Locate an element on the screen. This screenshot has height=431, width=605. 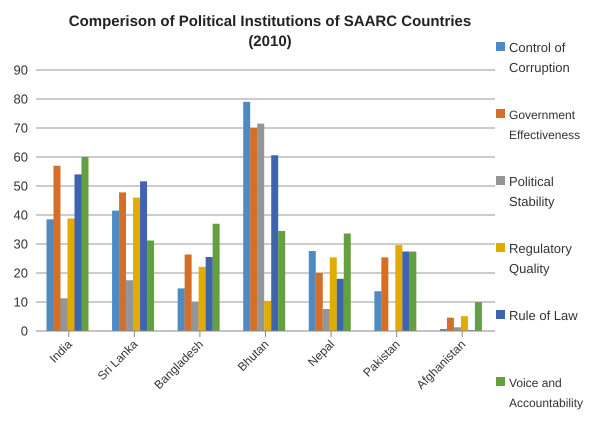
y-tick-label: 10 is located at coordinates (21, 302).